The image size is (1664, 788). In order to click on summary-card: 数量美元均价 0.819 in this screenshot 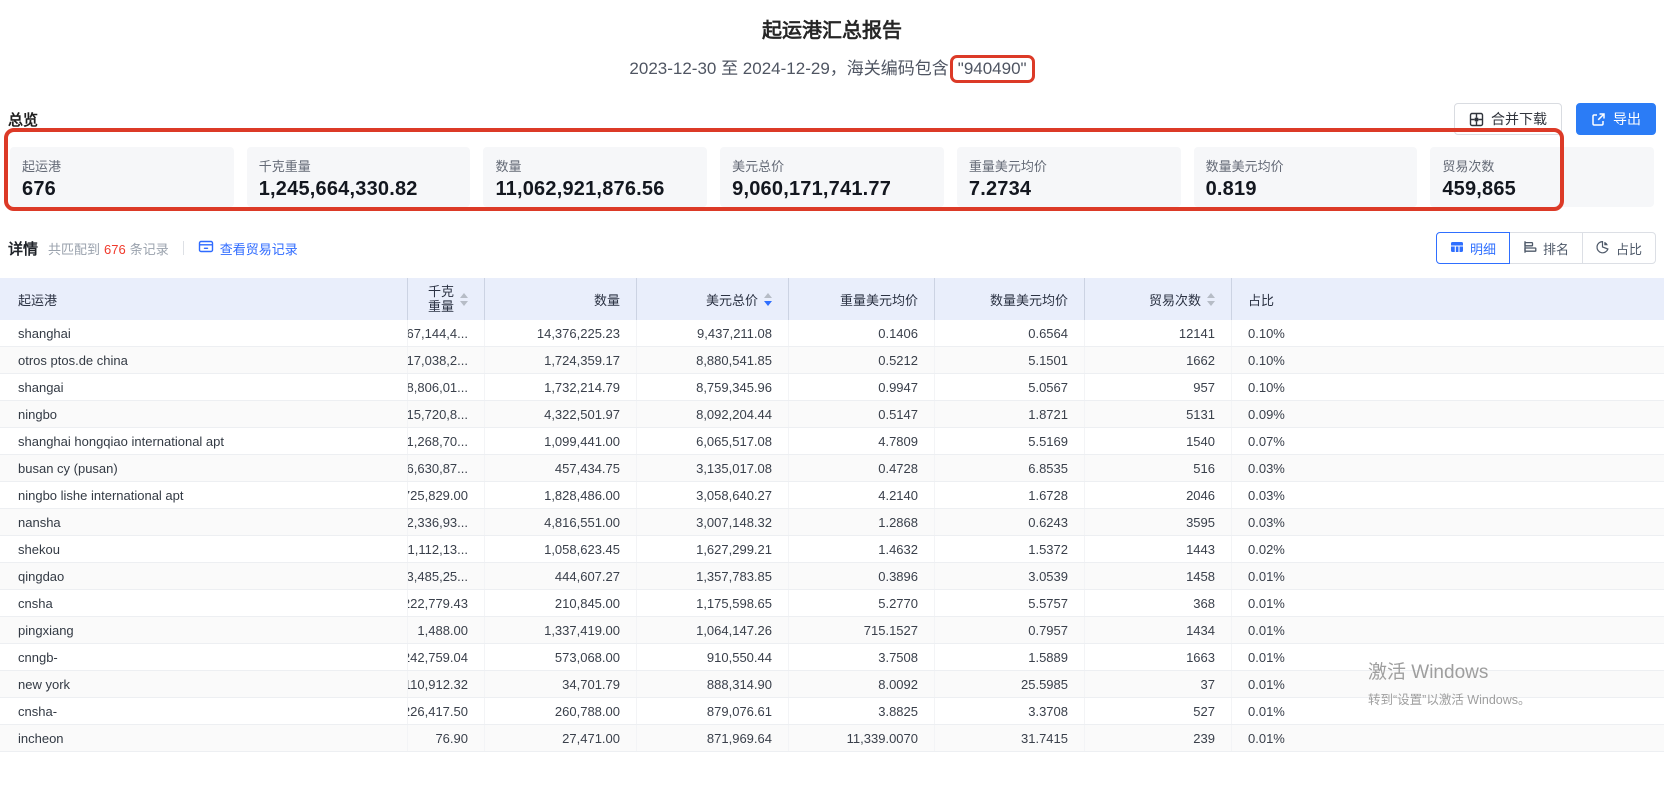, I will do `click(1305, 177)`.